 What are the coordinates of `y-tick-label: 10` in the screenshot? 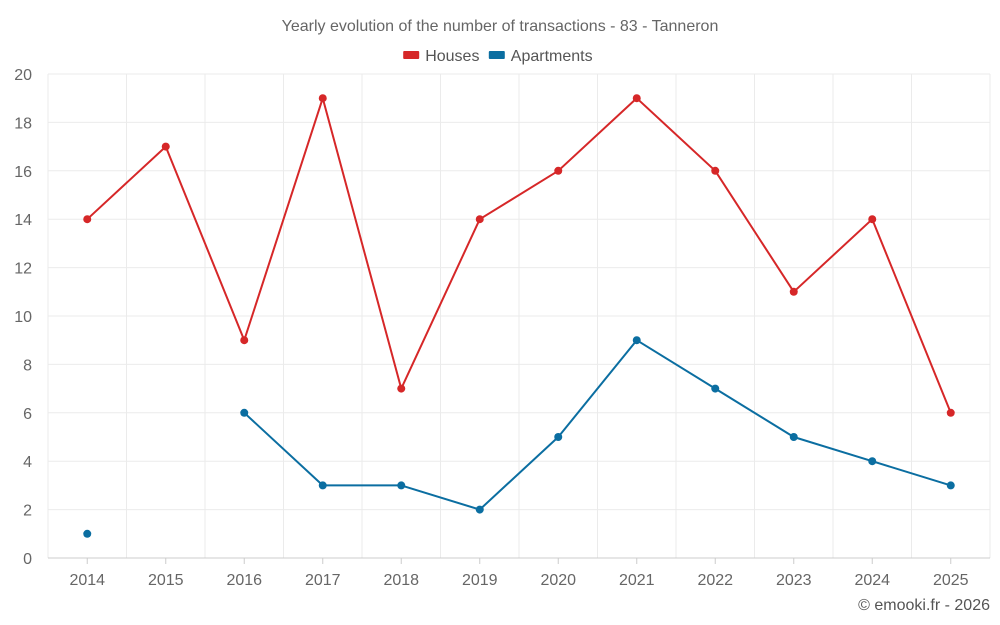 It's located at (23, 317).